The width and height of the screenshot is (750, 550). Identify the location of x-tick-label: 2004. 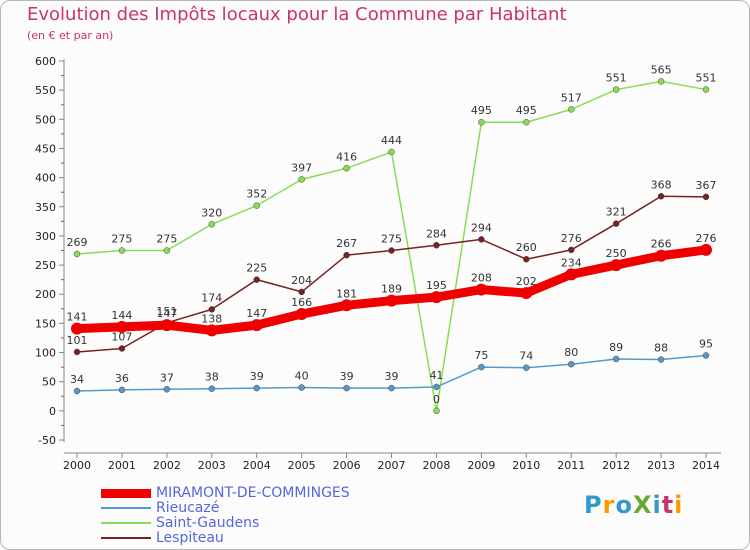
(257, 465).